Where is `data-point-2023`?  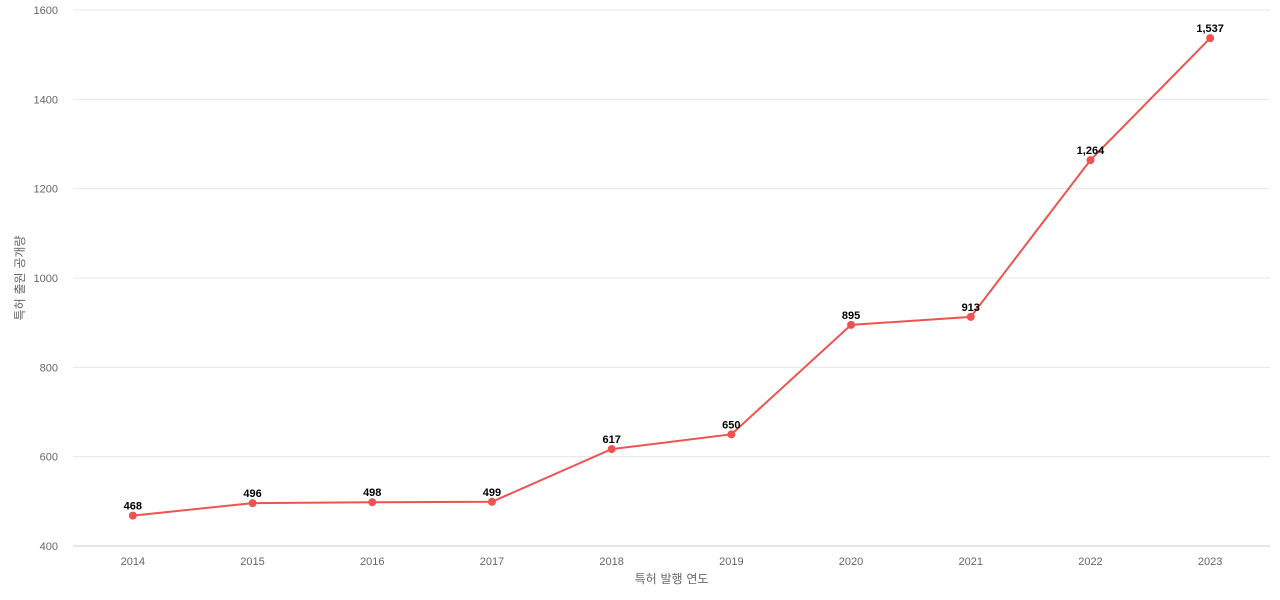
data-point-2023 is located at coordinates (1210, 38).